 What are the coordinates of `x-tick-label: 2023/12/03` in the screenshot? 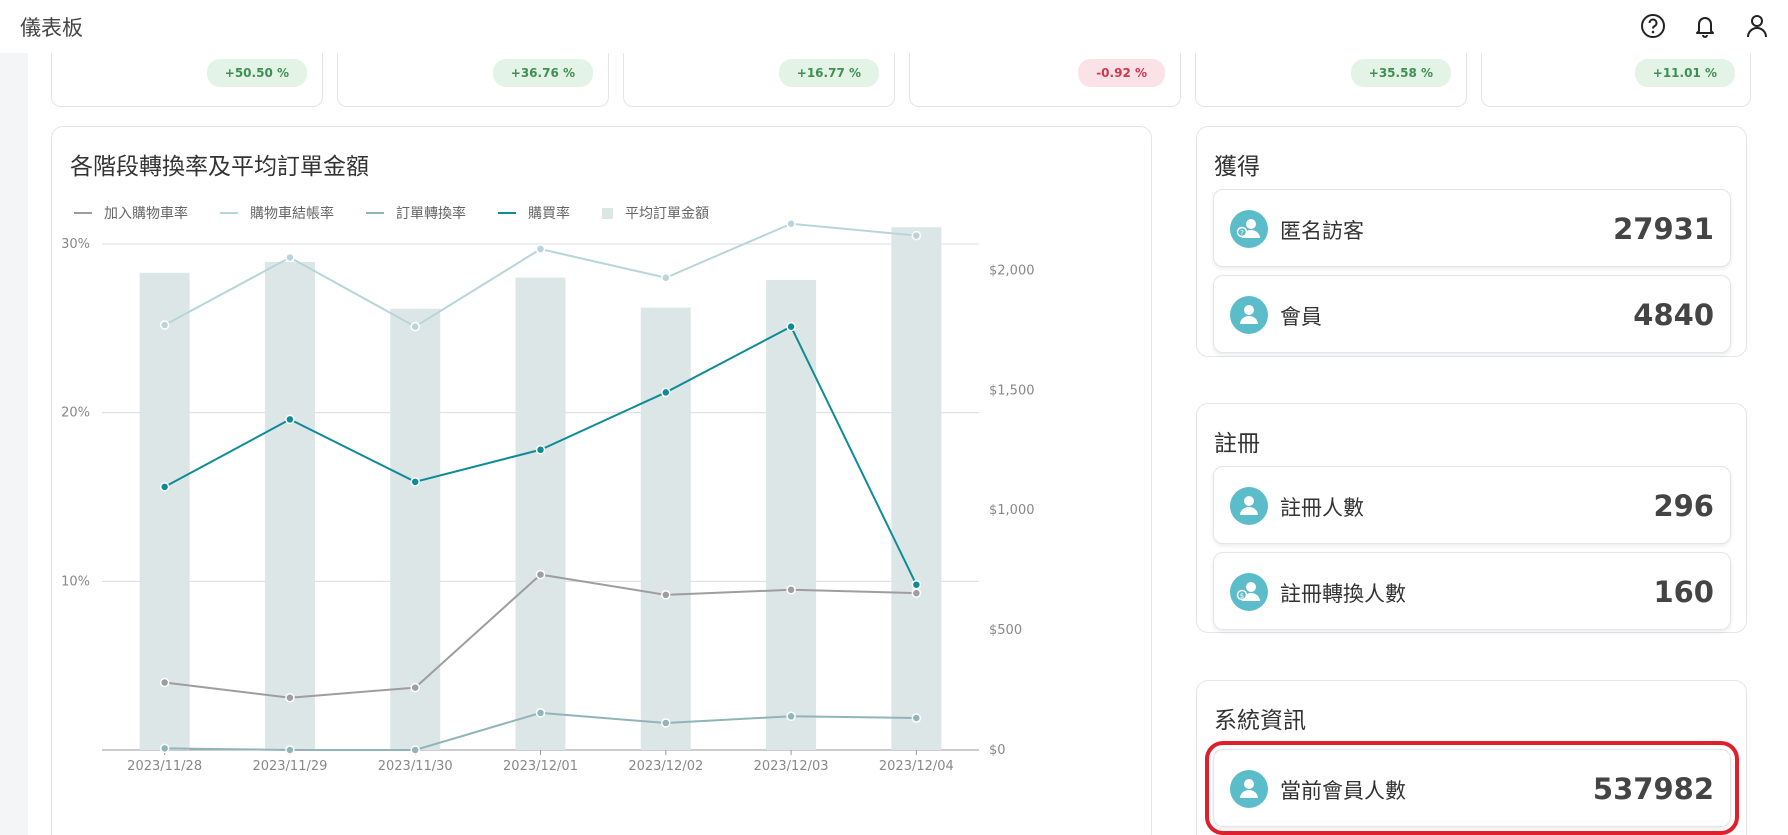 It's located at (791, 766).